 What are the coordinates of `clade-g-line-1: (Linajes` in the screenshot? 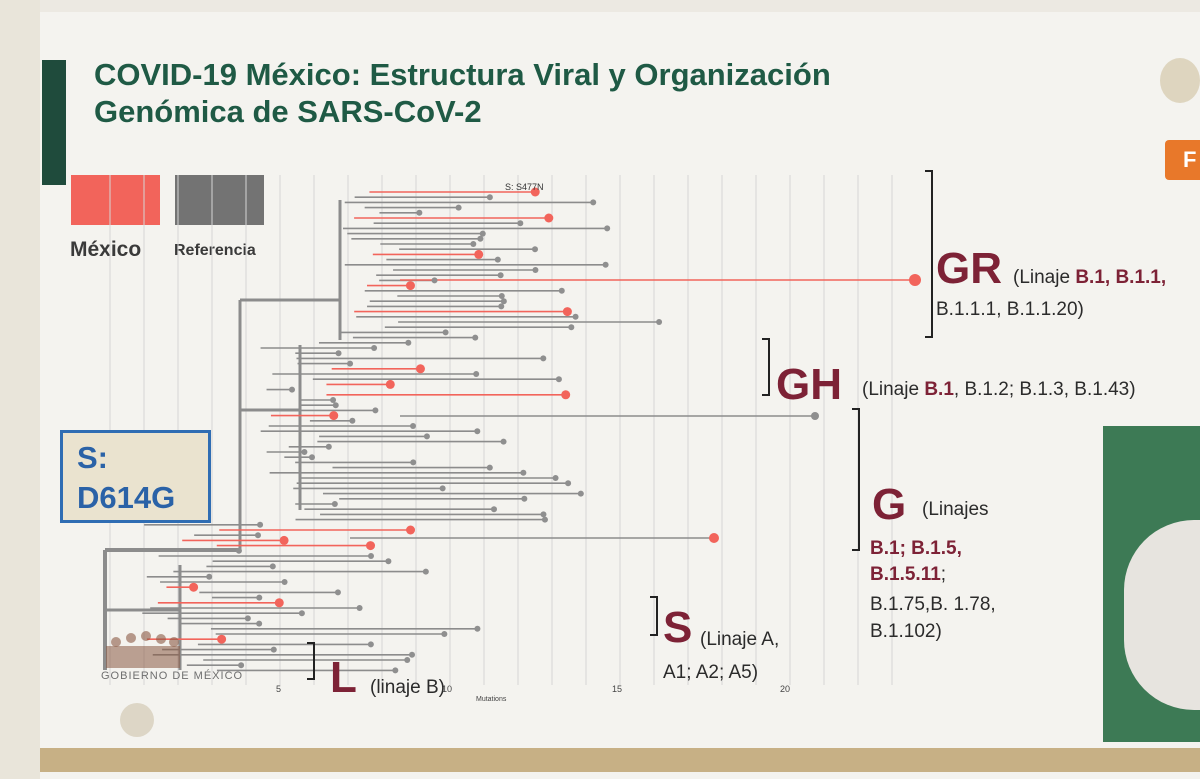 It's located at (955, 509).